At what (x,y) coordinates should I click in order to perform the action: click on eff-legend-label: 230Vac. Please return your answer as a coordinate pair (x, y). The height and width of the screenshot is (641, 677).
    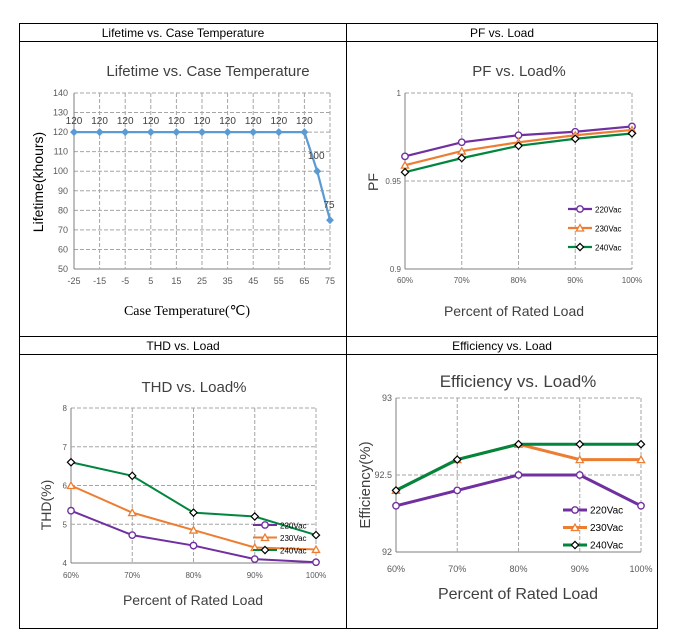
    Looking at the image, I should click on (606, 528).